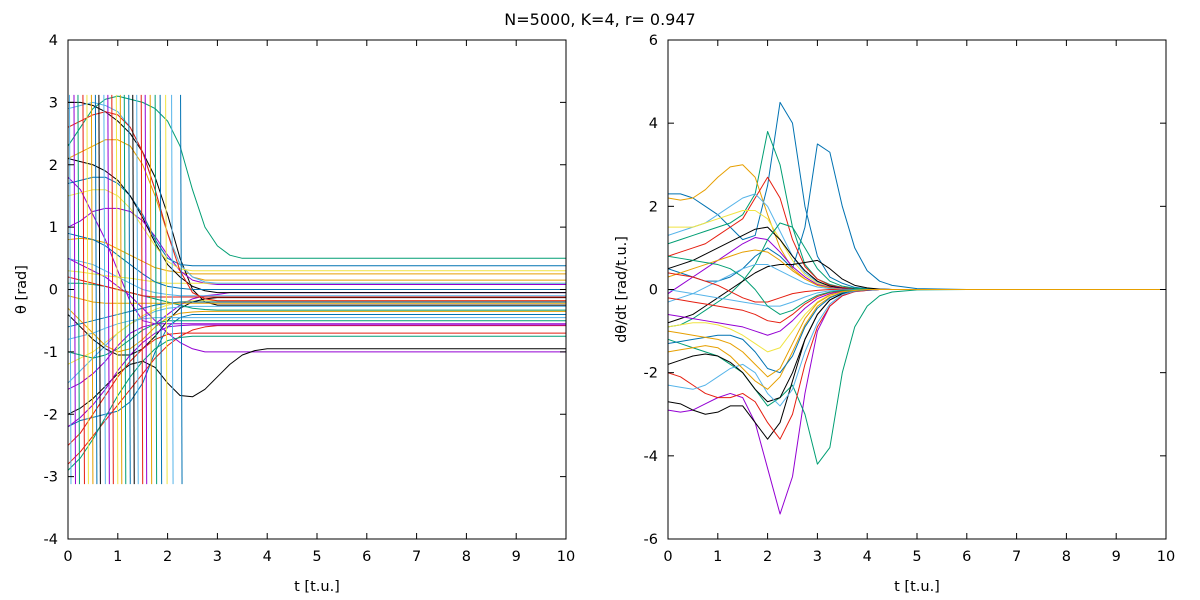  I want to click on theta-x-tick-label: 5, so click(316, 557).